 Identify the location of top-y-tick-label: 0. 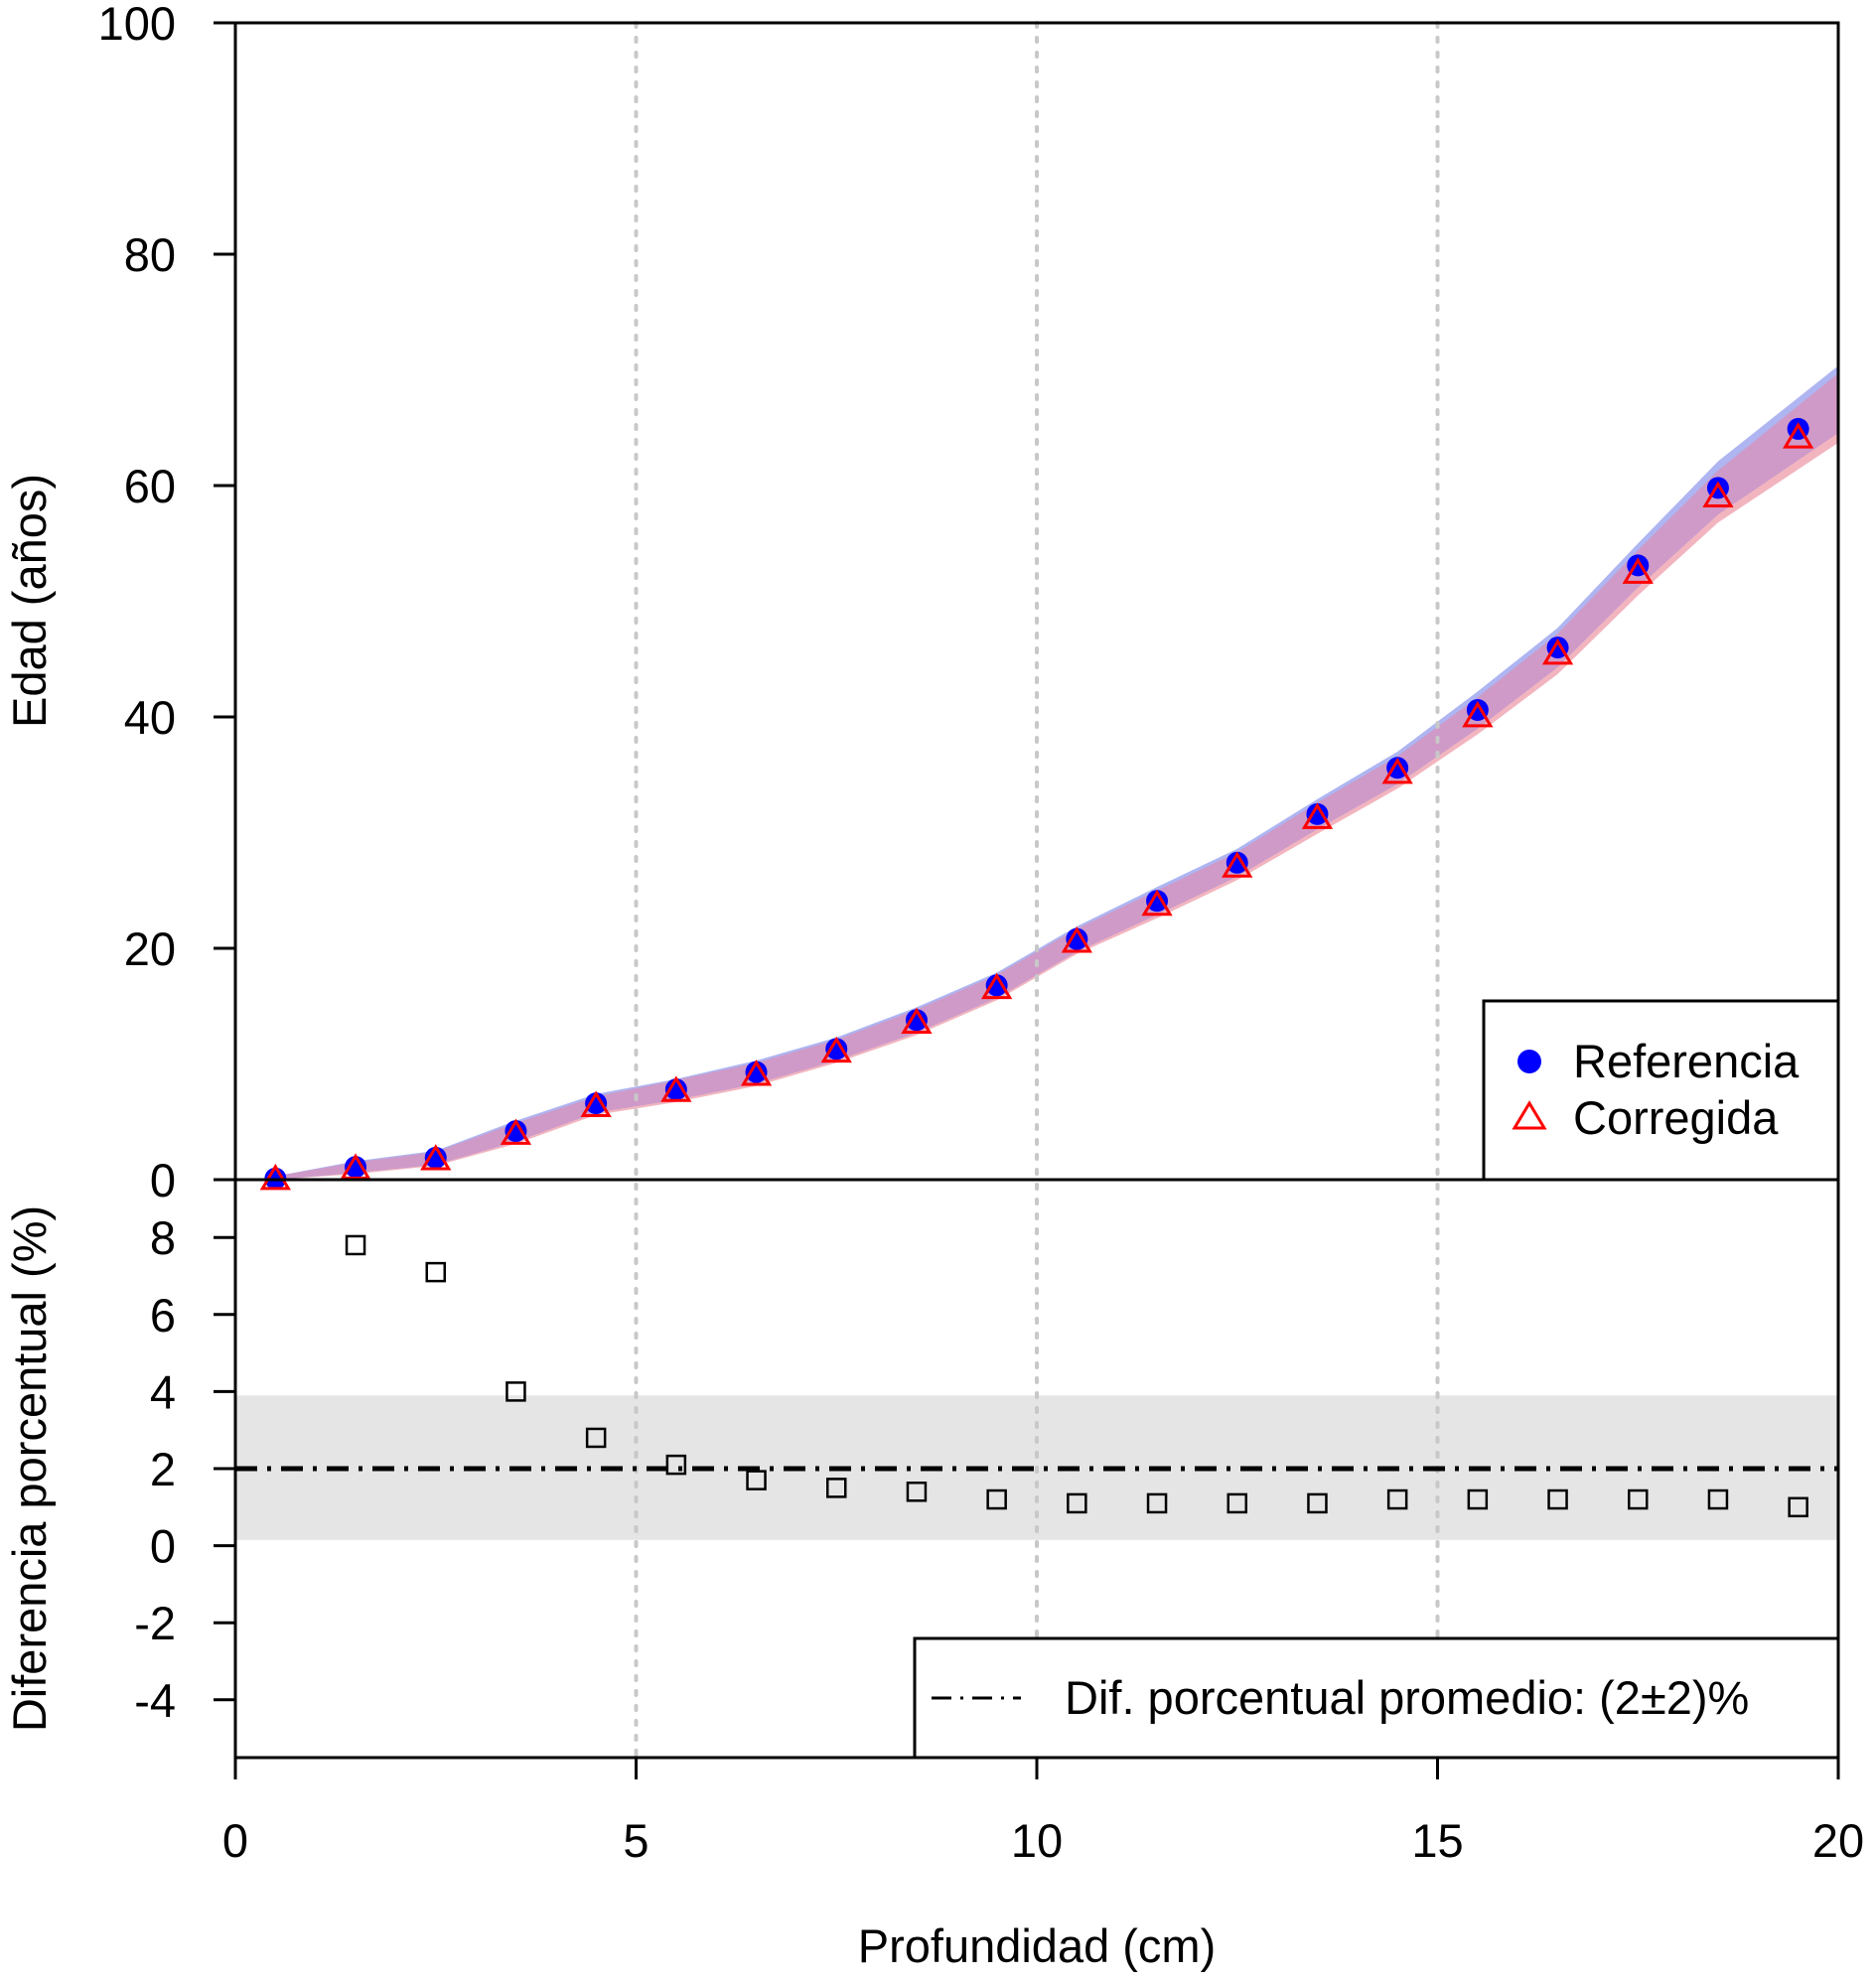
(163, 1180).